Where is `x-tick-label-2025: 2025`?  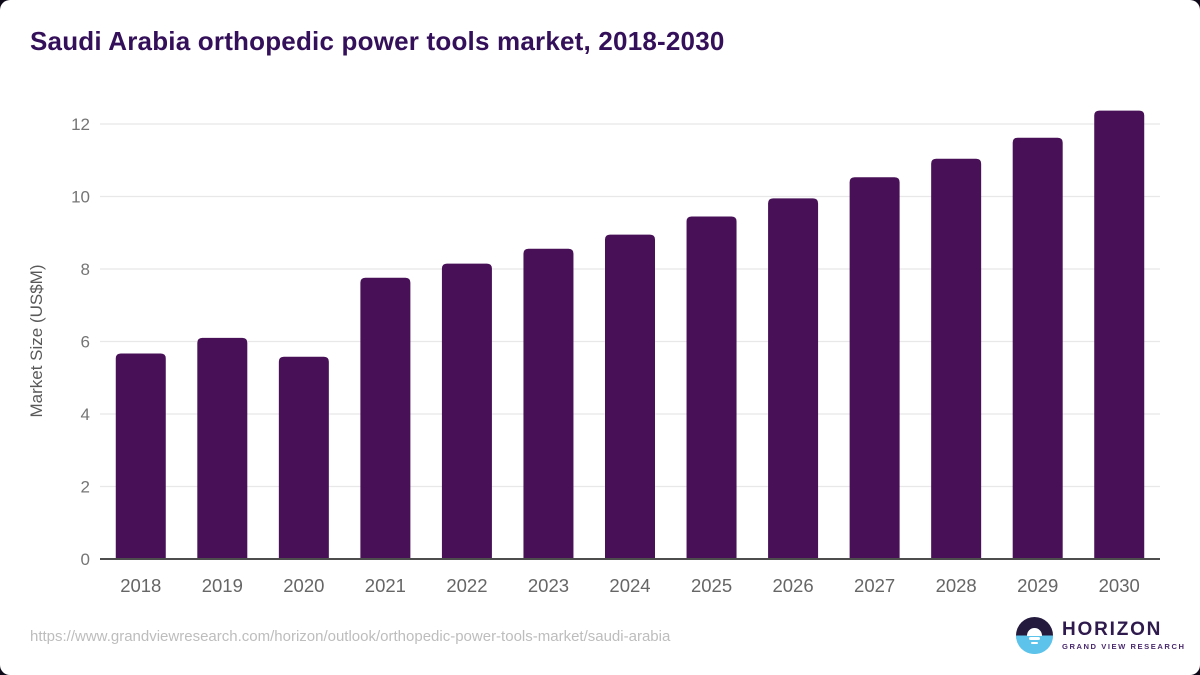
x-tick-label-2025: 2025 is located at coordinates (711, 585).